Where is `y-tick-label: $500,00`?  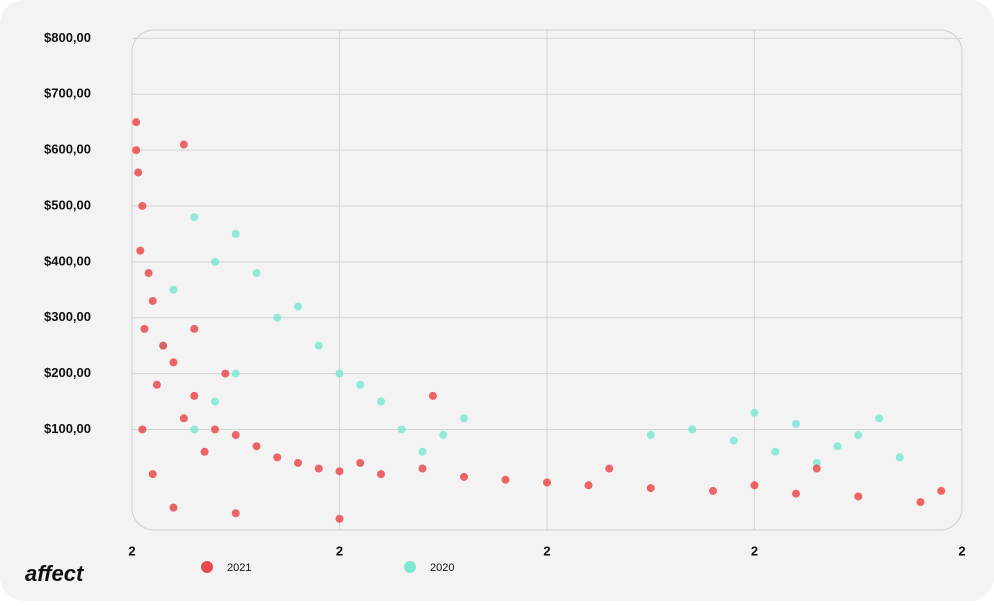
y-tick-label: $500,00 is located at coordinates (67, 204).